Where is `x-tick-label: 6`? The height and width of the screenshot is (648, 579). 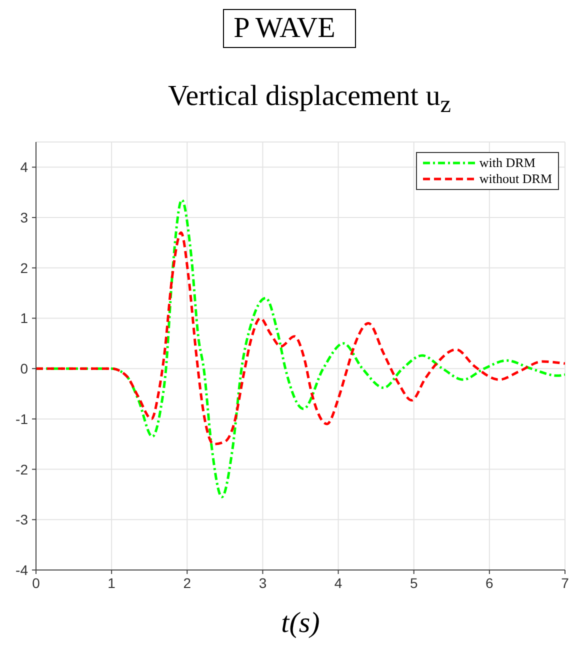 x-tick-label: 6 is located at coordinates (490, 582).